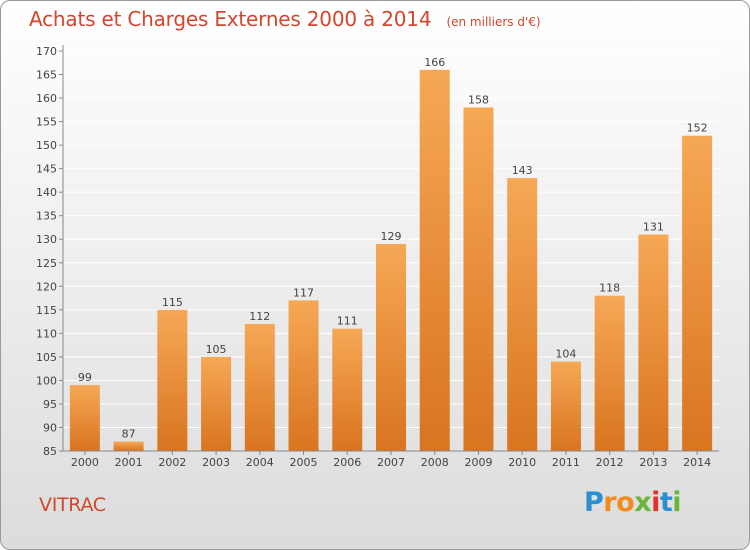  What do you see at coordinates (72, 505) in the screenshot?
I see `commune-name: VITRAC` at bounding box center [72, 505].